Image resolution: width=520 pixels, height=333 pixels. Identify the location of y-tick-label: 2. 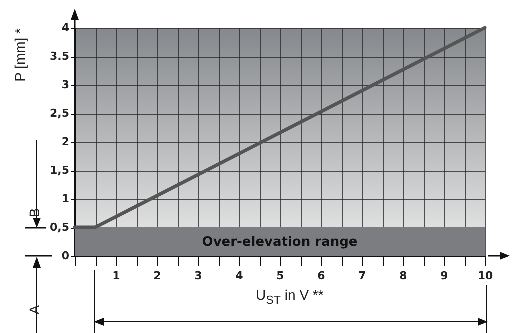
(66, 142).